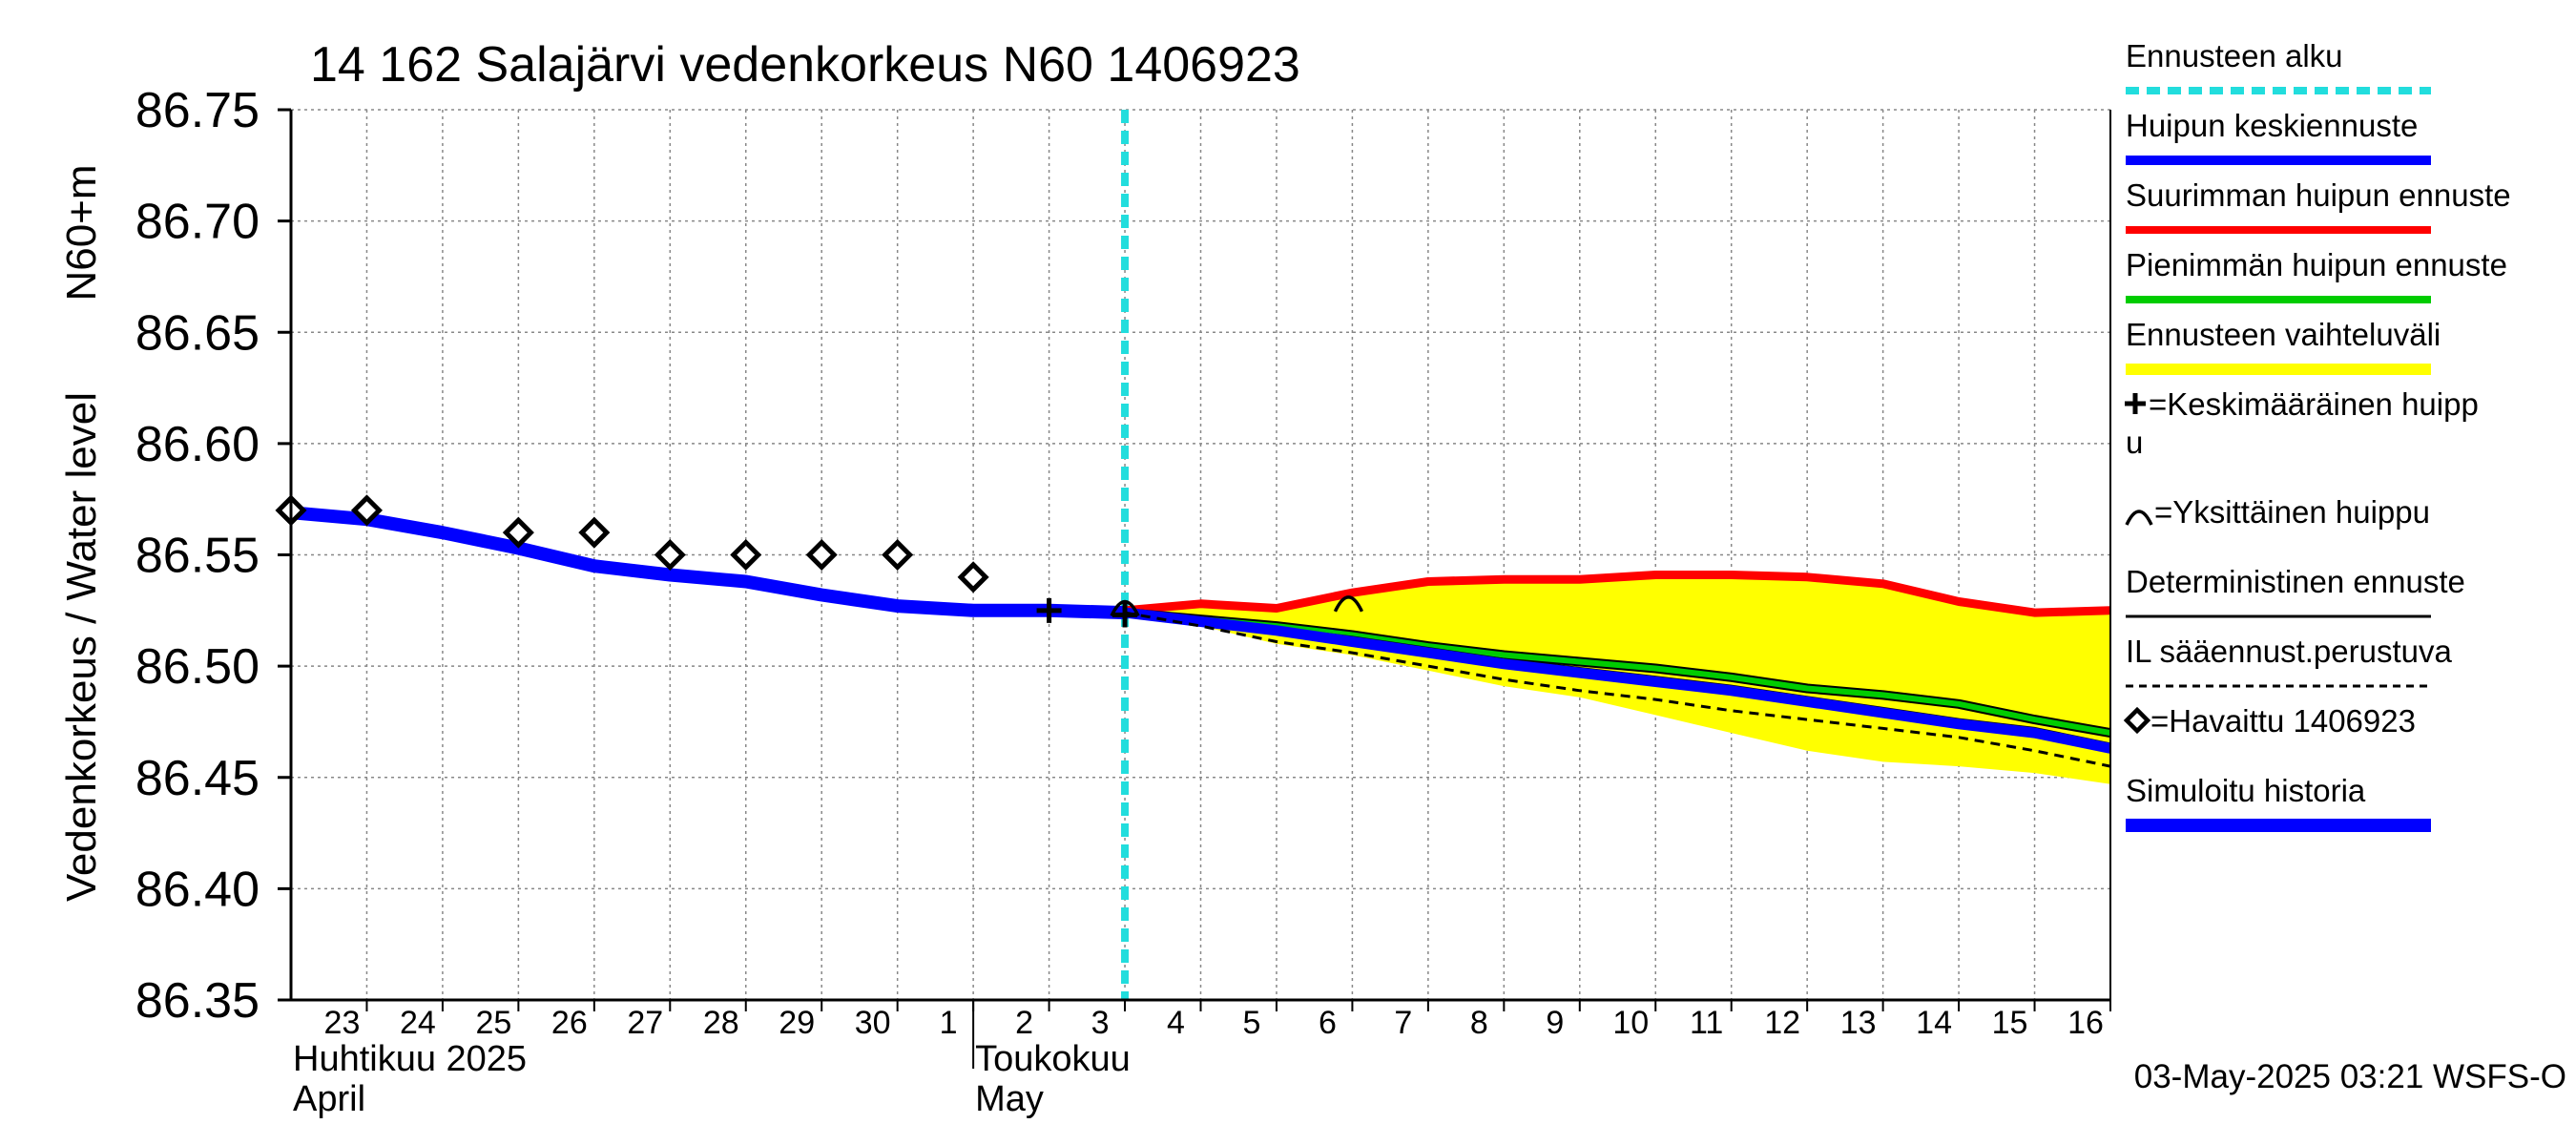 The height and width of the screenshot is (1145, 2576). Describe the element at coordinates (797, 1023) in the screenshot. I see `x-tick-label: 29` at that location.